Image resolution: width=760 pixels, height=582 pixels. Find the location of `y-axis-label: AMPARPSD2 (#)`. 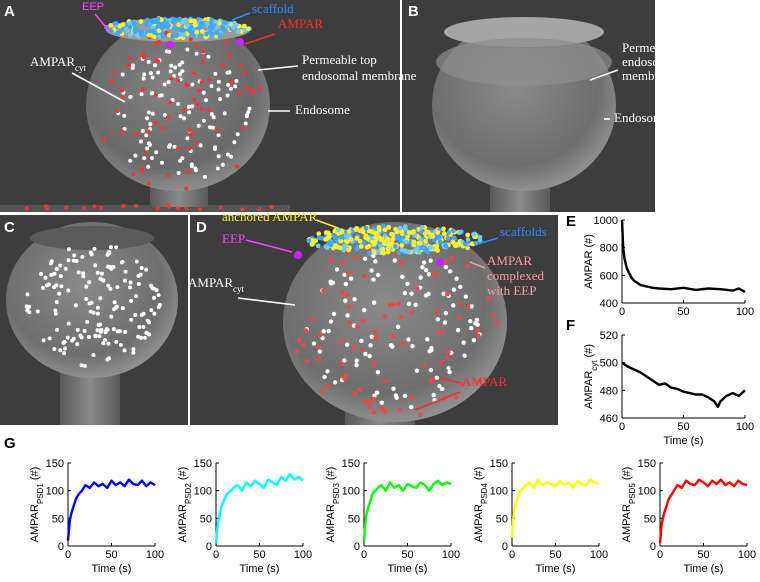

y-axis-label: AMPARPSD2 (#) is located at coordinates (185, 505).